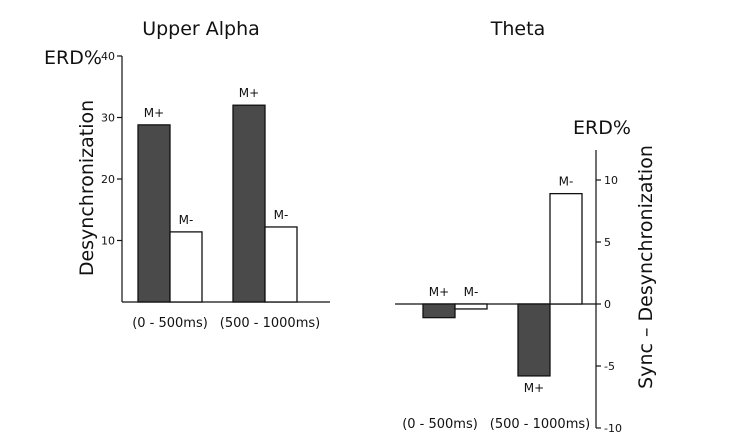 This screenshot has width=745, height=437. Describe the element at coordinates (108, 118) in the screenshot. I see `upper-alpha-y-tick-label-30: 30` at that location.